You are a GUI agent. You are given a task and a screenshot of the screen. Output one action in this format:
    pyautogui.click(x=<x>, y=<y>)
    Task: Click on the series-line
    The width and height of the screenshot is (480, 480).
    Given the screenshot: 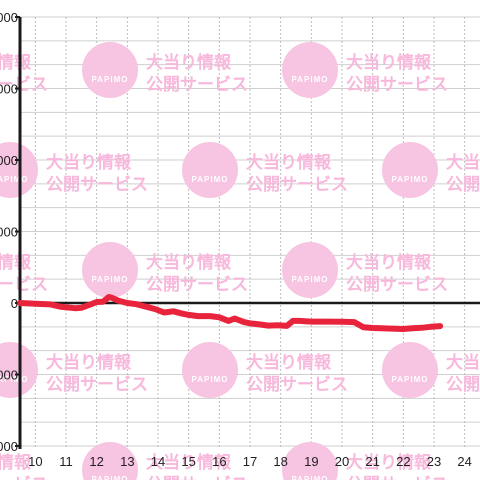 What is the action you would take?
    pyautogui.click(x=230, y=313)
    